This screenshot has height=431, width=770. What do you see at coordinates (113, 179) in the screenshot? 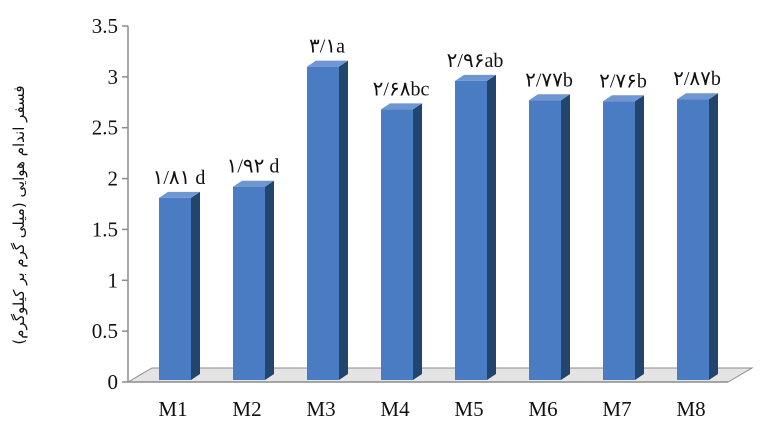
I see `y-tick-label: 2` at bounding box center [113, 179].